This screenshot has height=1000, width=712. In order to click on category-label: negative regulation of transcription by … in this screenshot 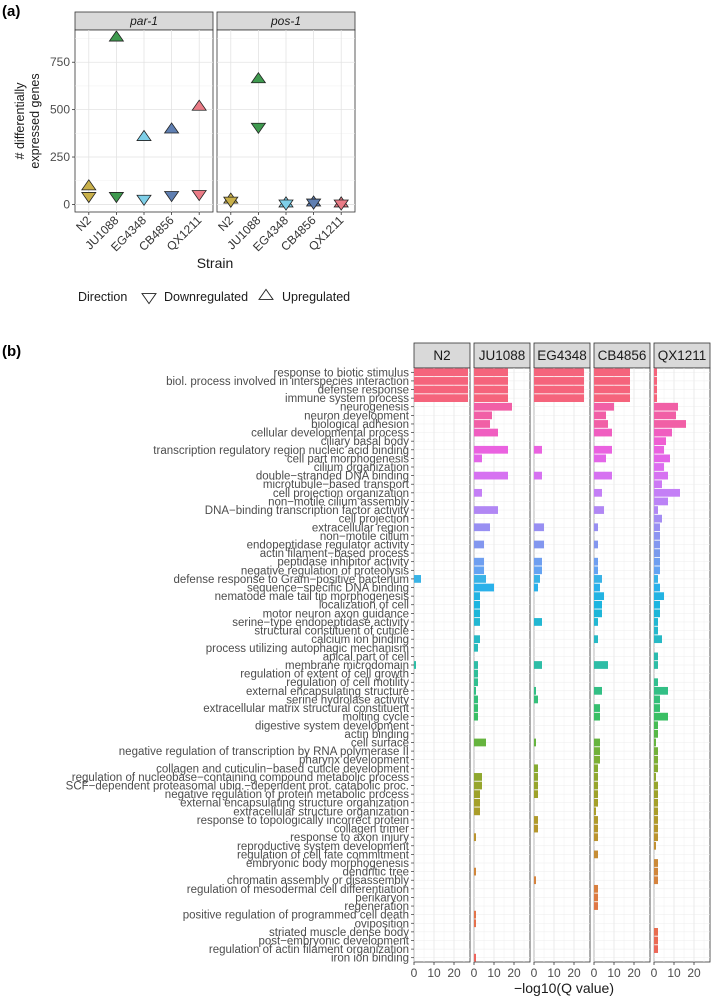, I will do `click(264, 752)`.